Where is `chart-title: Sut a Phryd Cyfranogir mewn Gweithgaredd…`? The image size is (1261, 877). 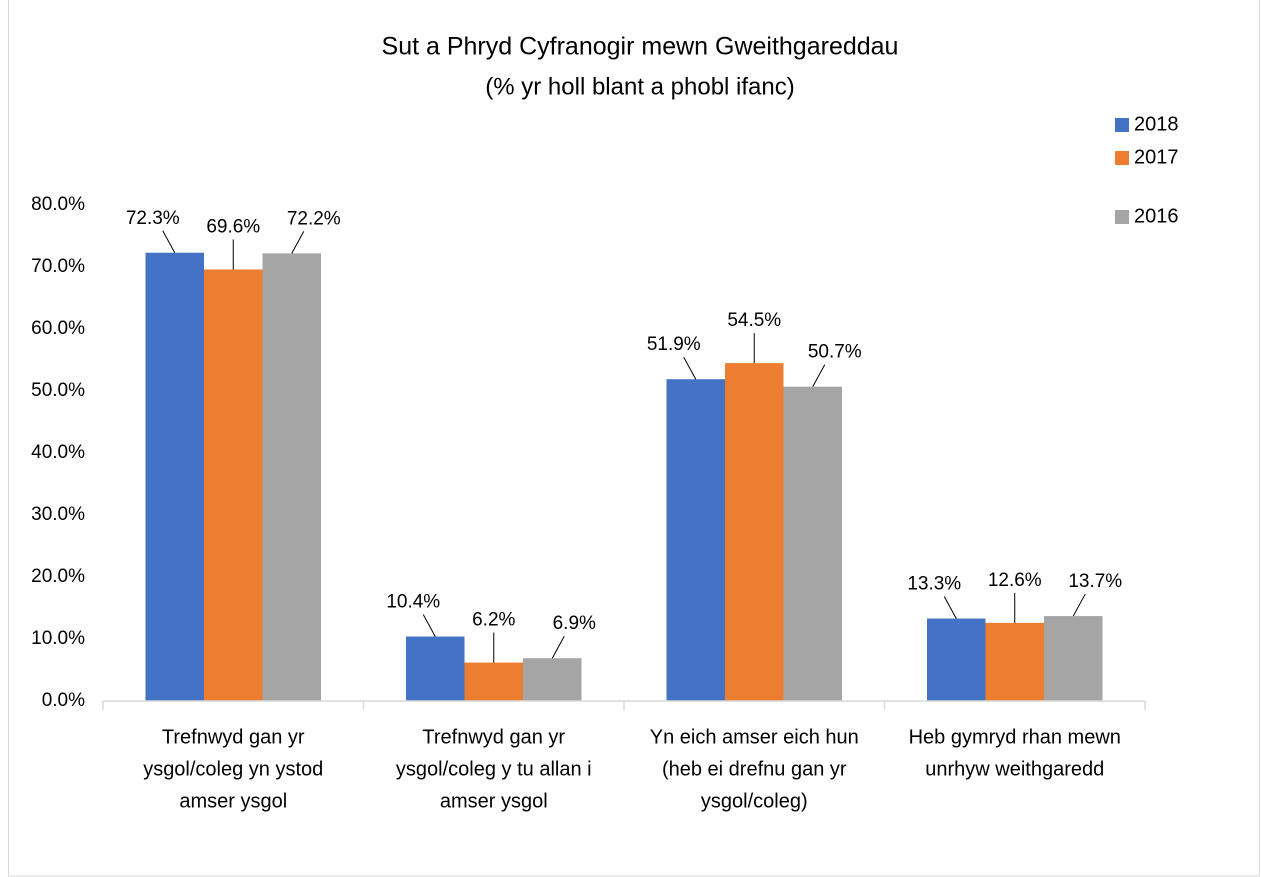
chart-title: Sut a Phryd Cyfranogir mewn Gweithgaredd… is located at coordinates (640, 47).